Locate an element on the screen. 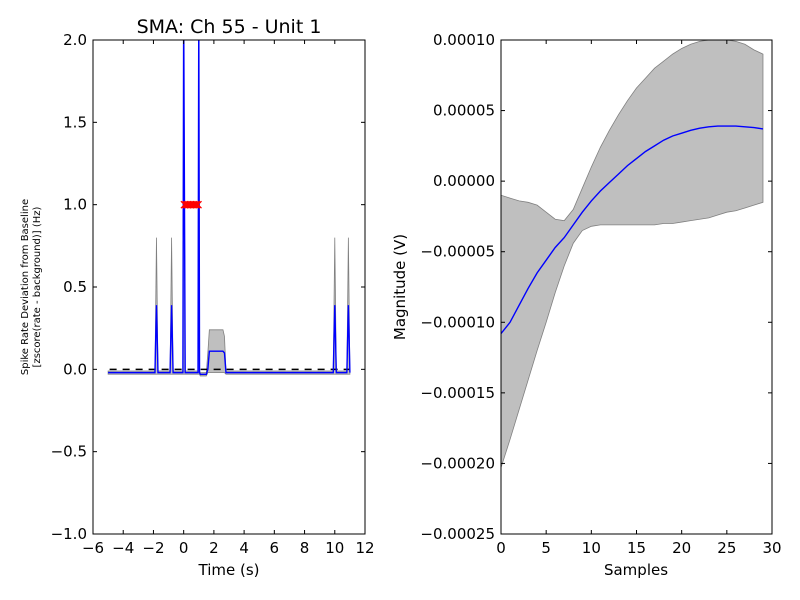  left-x-tick-label: −4 is located at coordinates (123, 548).